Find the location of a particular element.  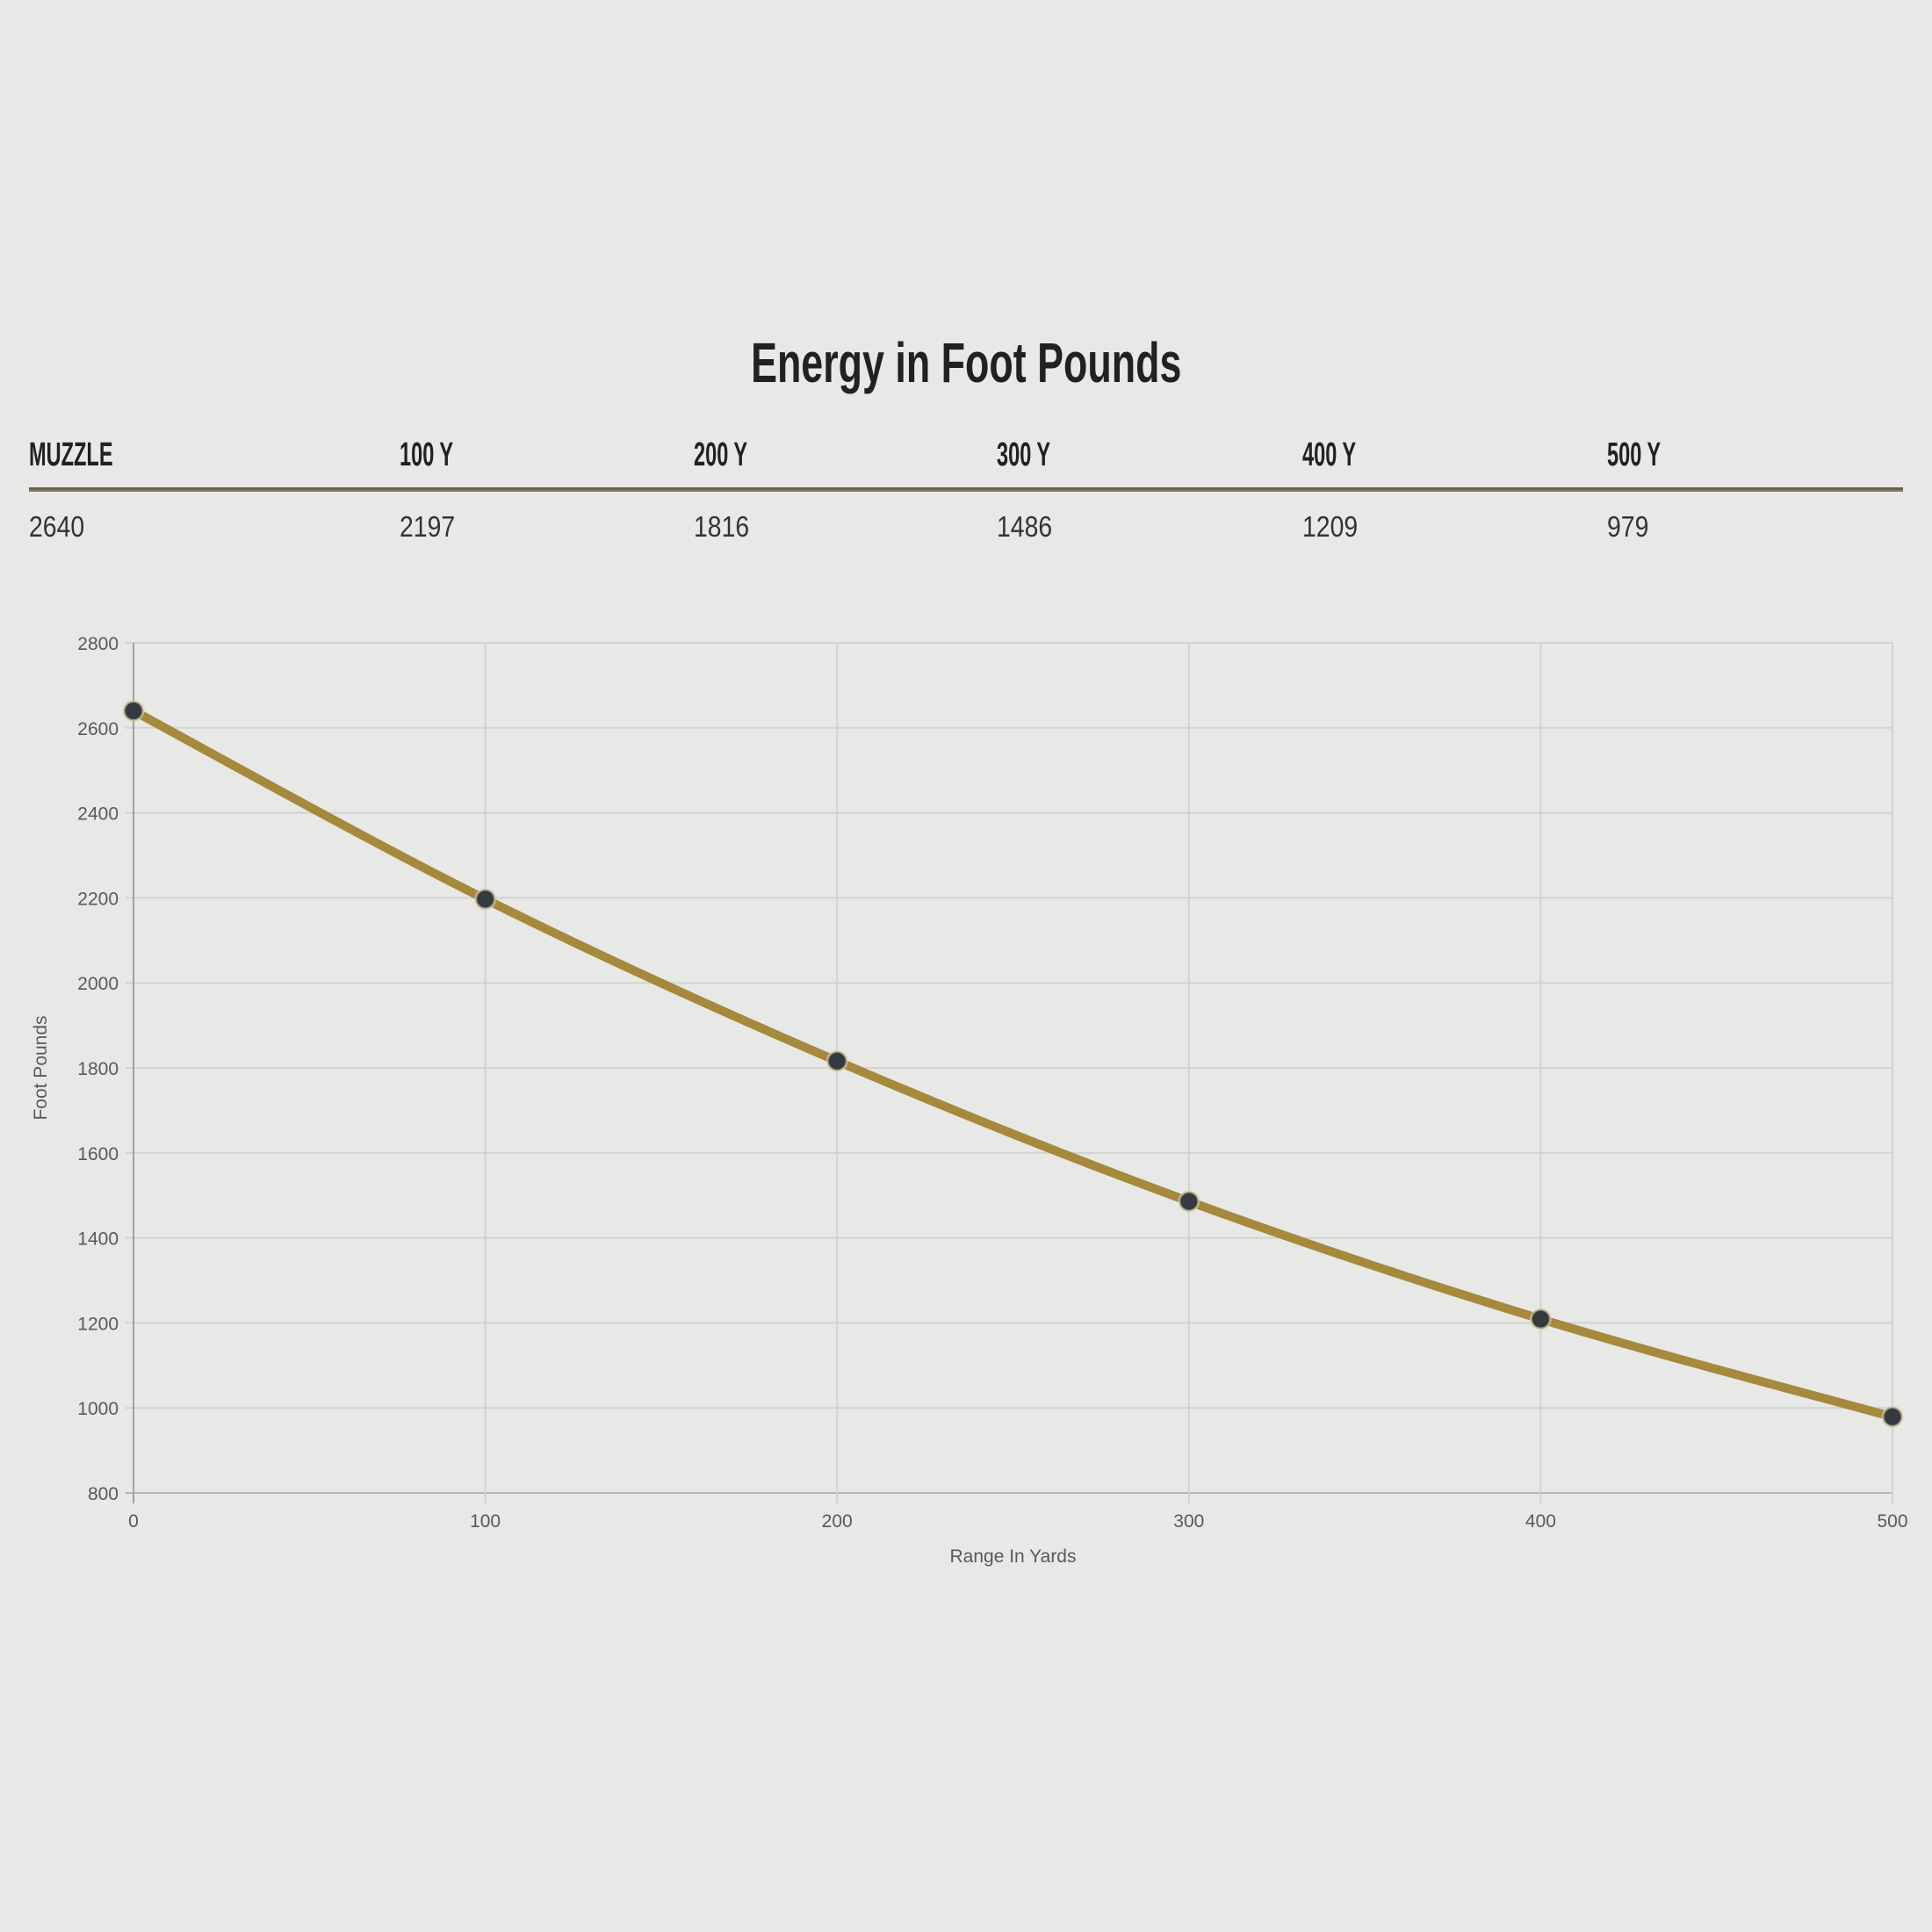

y-tick-label: 1000 is located at coordinates (98, 1409).